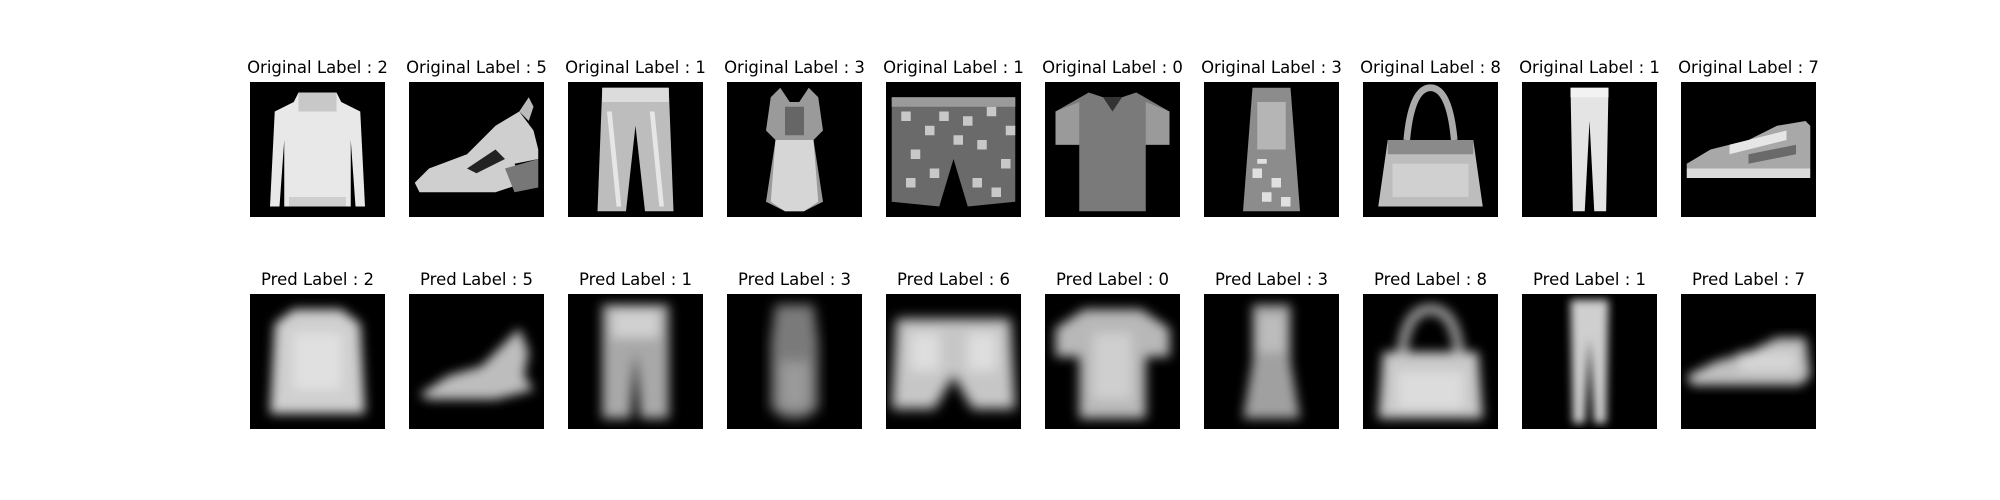 Image resolution: width=2000 pixels, height=500 pixels. What do you see at coordinates (1112, 67) in the screenshot?
I see `original-title-5: Original Label : 0` at bounding box center [1112, 67].